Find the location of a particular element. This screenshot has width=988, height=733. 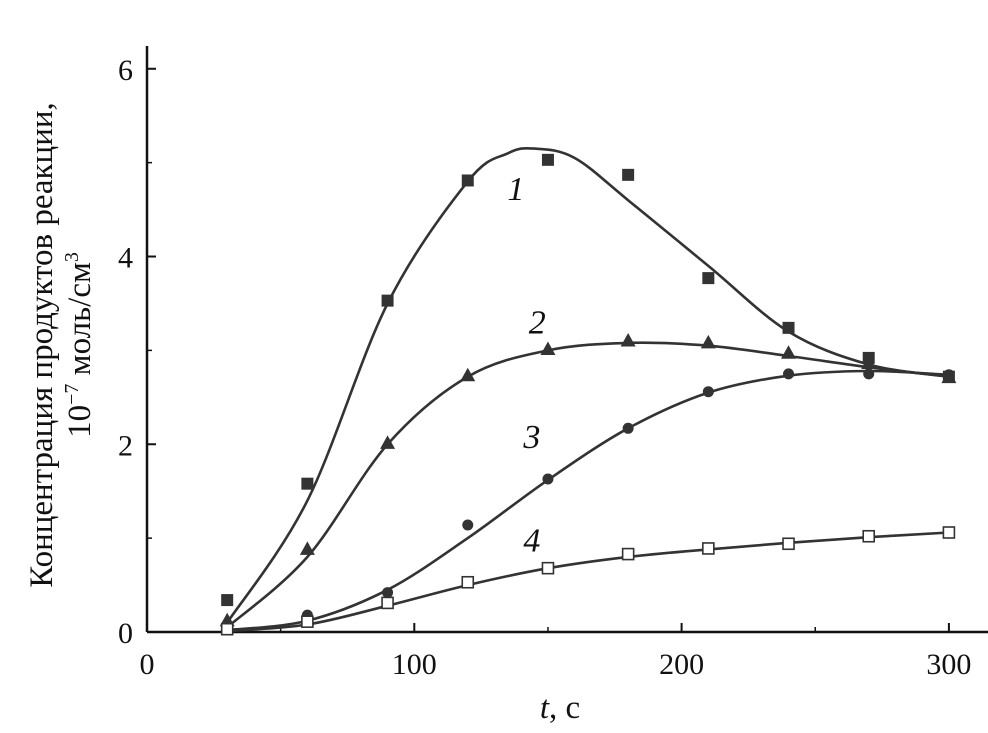

x-tick-label: 0 is located at coordinates (147, 664).